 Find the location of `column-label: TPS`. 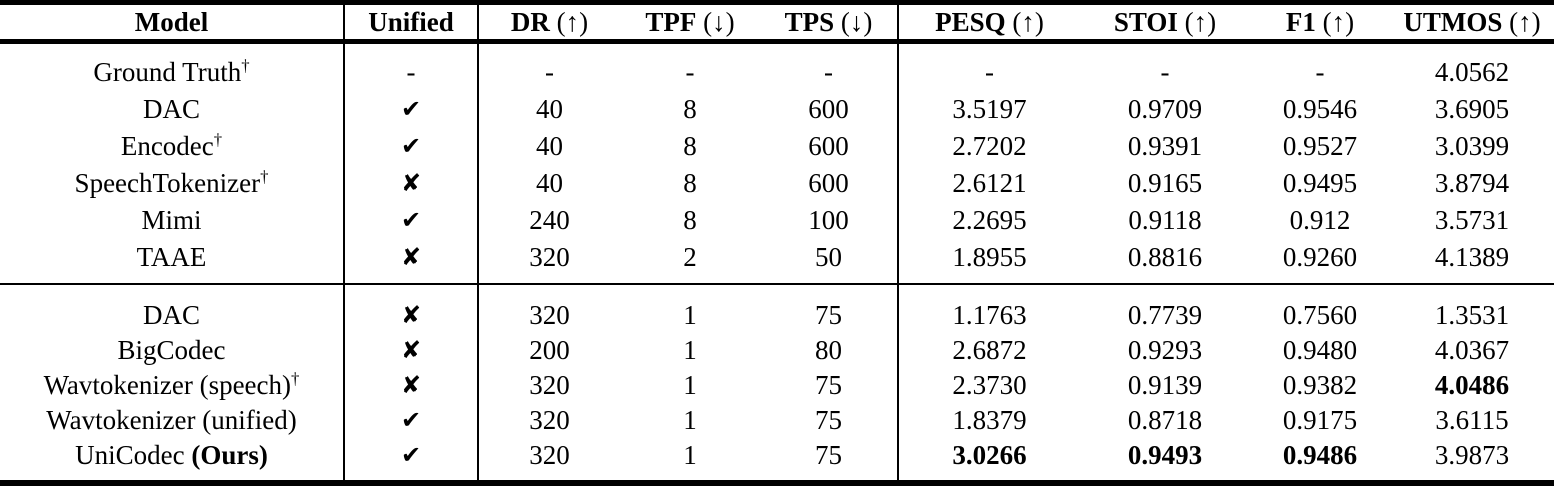

column-label: TPS is located at coordinates (809, 22).